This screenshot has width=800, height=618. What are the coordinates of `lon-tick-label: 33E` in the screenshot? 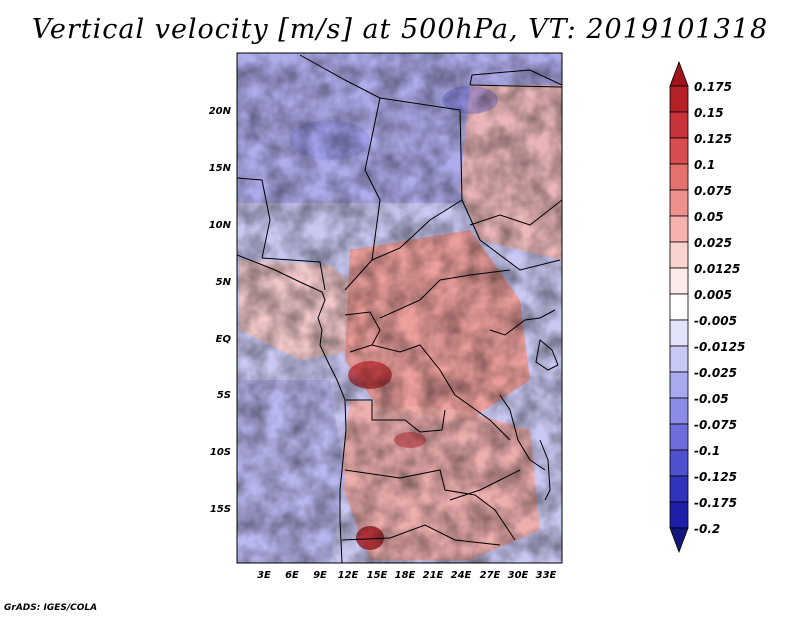 It's located at (546, 575).